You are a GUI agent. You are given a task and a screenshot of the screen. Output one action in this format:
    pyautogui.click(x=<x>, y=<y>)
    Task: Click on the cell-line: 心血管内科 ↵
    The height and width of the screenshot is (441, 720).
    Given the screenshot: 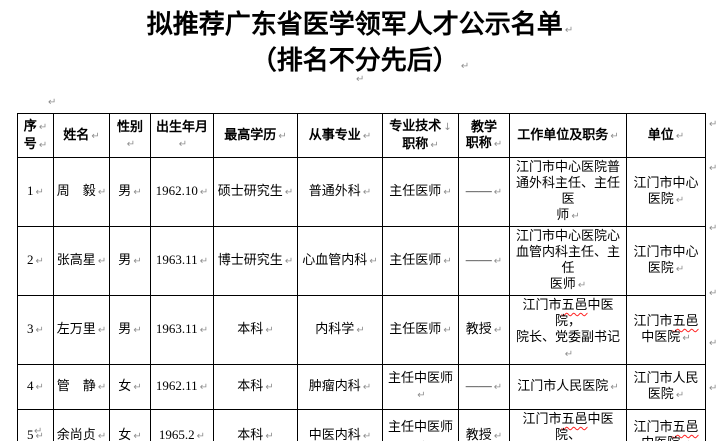 What is the action you would take?
    pyautogui.click(x=340, y=261)
    